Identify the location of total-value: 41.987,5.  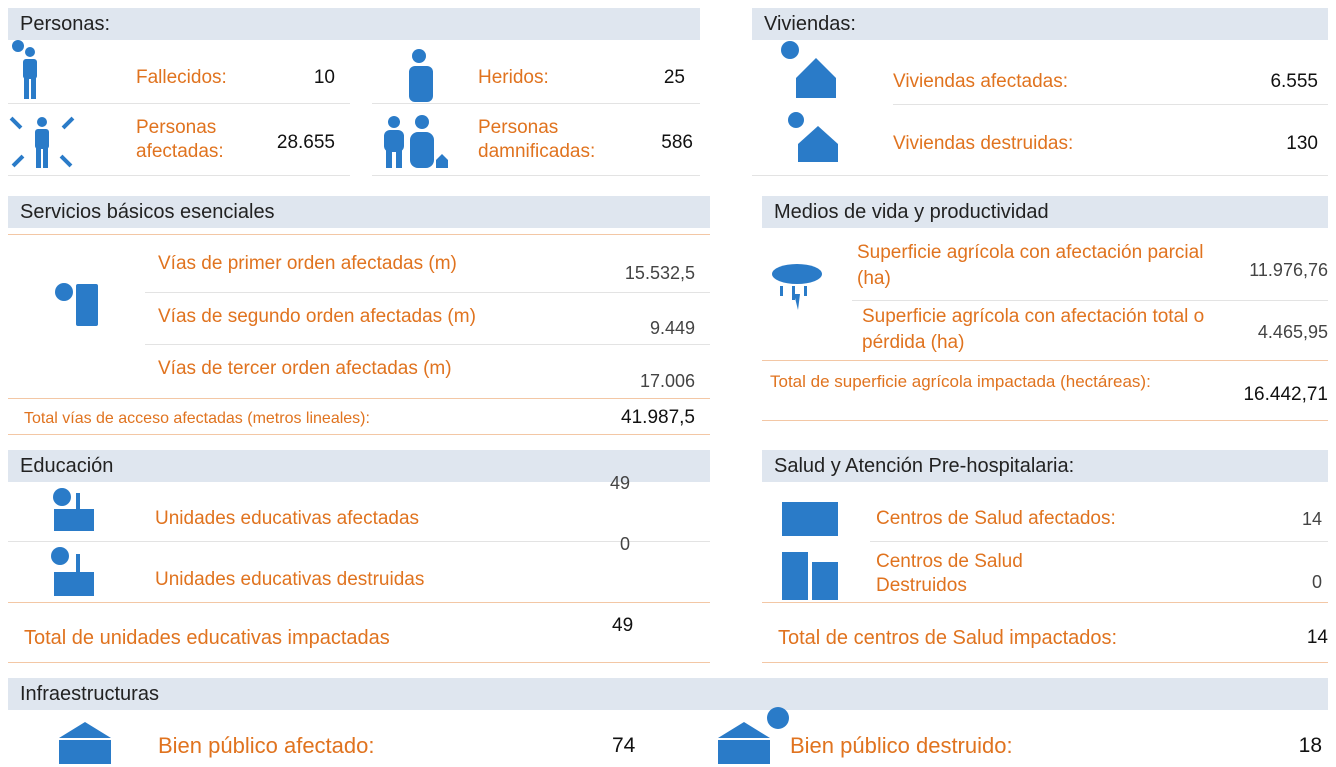
(658, 417).